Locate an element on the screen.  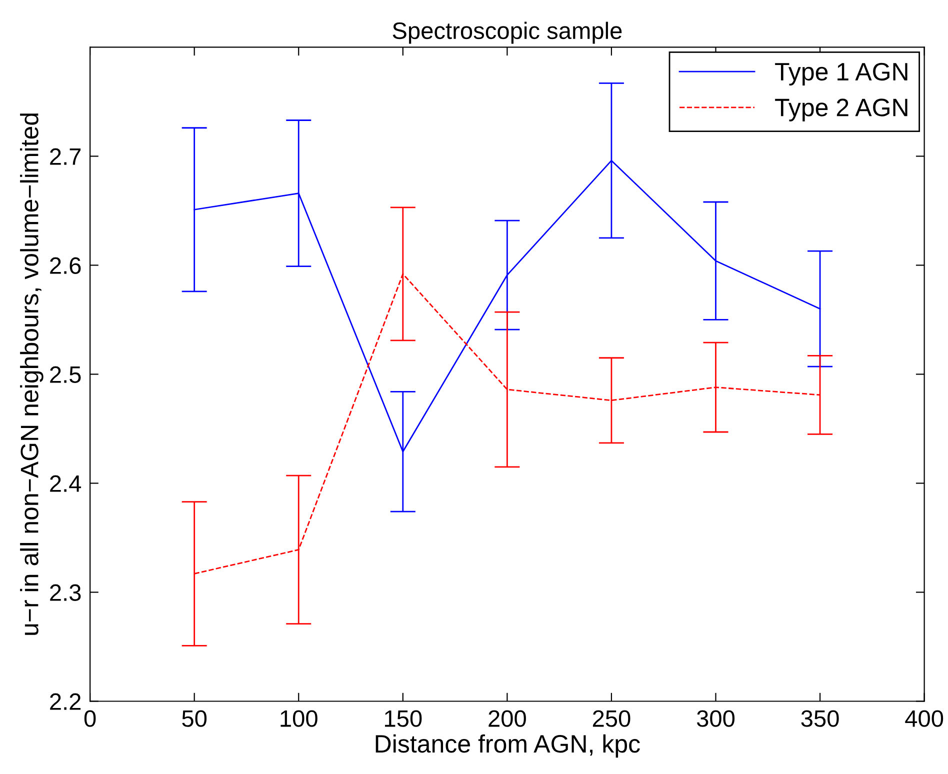
legend-label: Type 1 AGN is located at coordinates (841, 74).